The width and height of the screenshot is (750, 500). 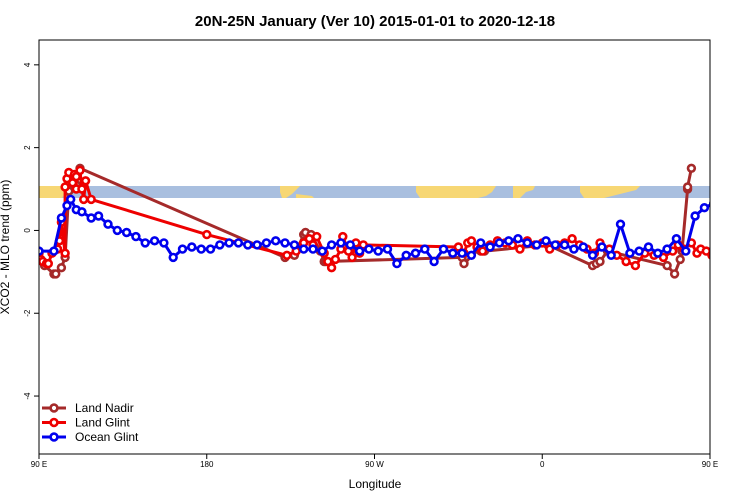 I want to click on world-map-band, so click(x=374, y=192).